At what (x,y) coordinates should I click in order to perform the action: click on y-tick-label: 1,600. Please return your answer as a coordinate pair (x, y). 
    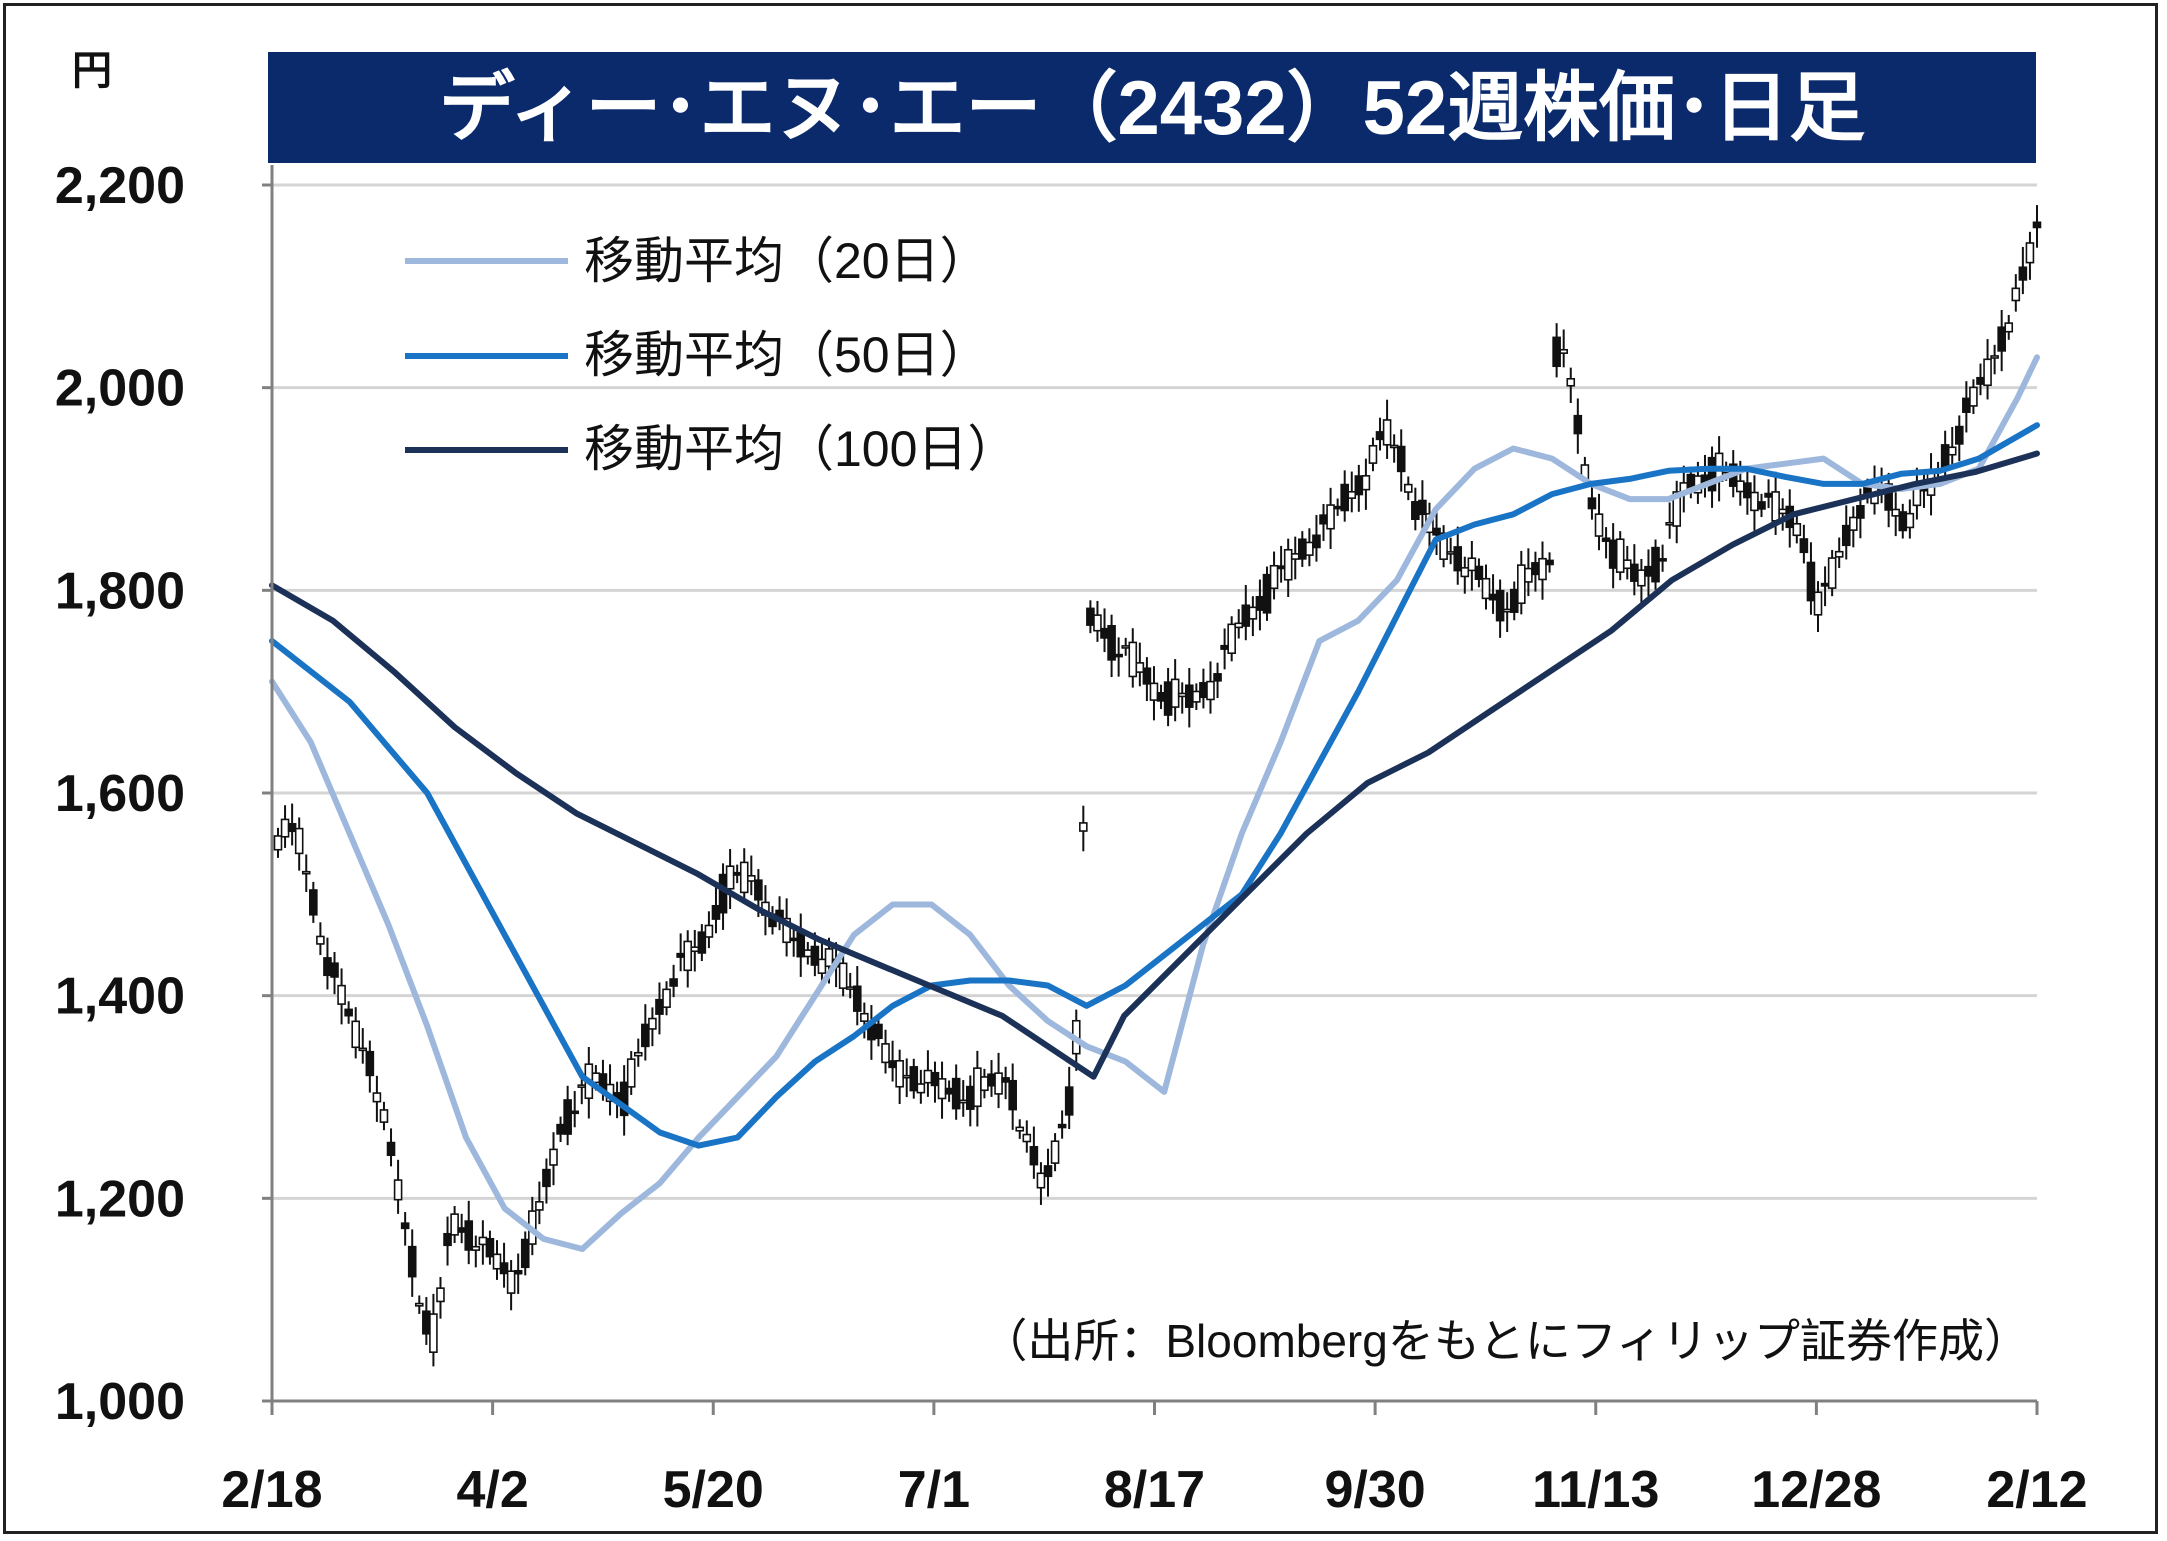
    Looking at the image, I should click on (120, 794).